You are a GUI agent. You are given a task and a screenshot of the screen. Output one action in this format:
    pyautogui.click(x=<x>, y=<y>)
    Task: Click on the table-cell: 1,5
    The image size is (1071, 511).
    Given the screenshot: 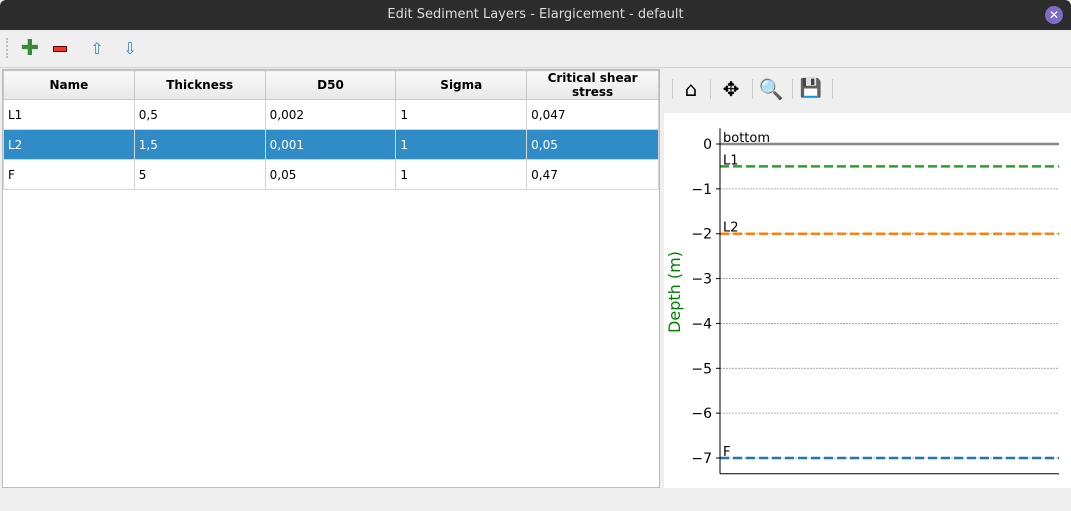 What is the action you would take?
    pyautogui.click(x=199, y=144)
    